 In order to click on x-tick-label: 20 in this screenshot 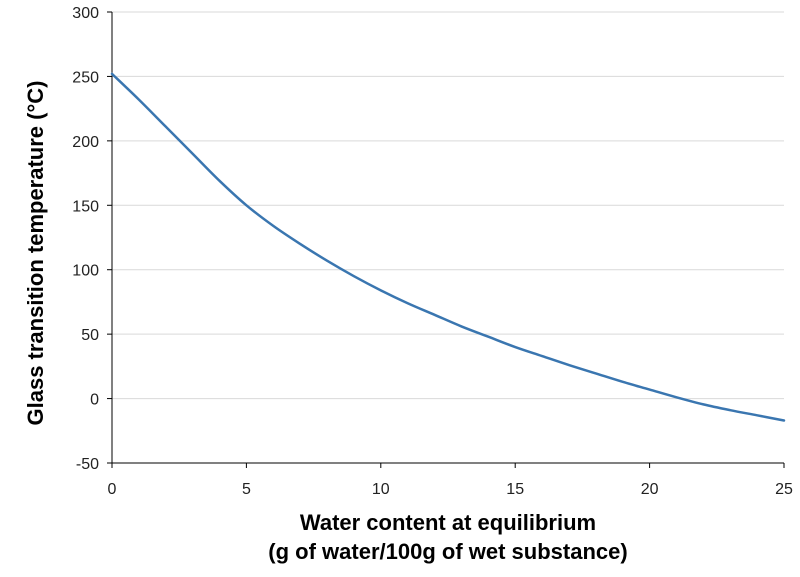, I will do `click(650, 489)`.